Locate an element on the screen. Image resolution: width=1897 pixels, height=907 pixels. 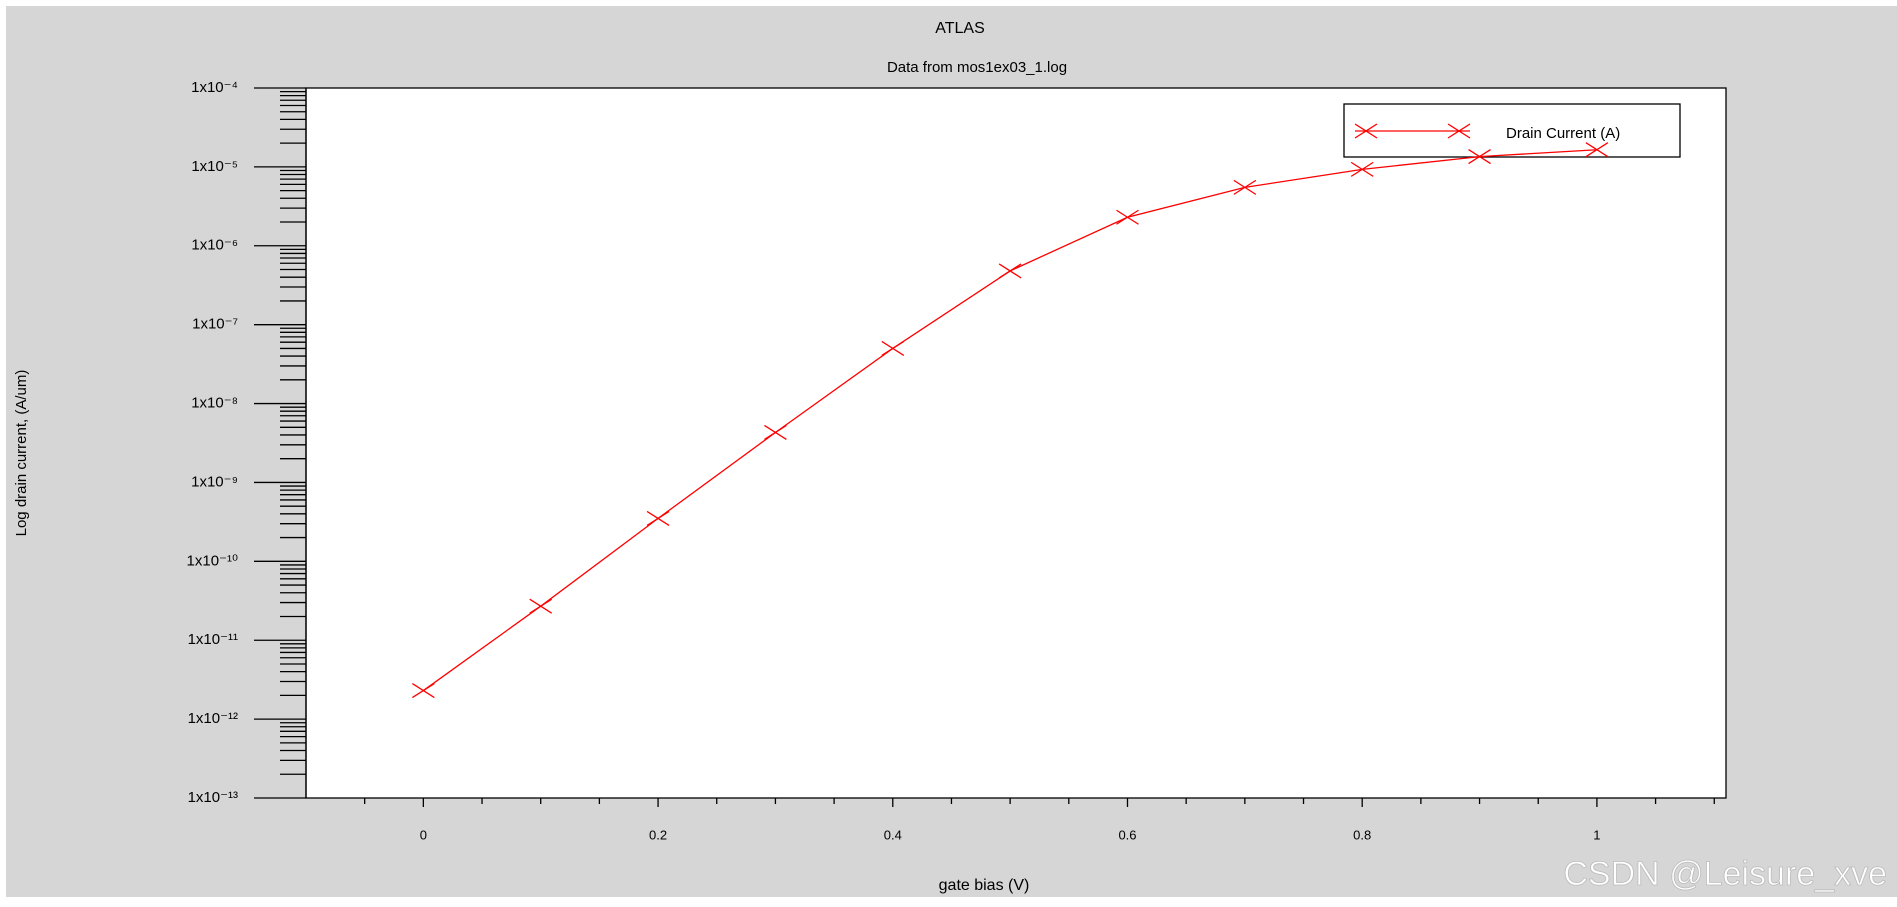
y-tick-label: 1x10⁻¹² is located at coordinates (213, 718).